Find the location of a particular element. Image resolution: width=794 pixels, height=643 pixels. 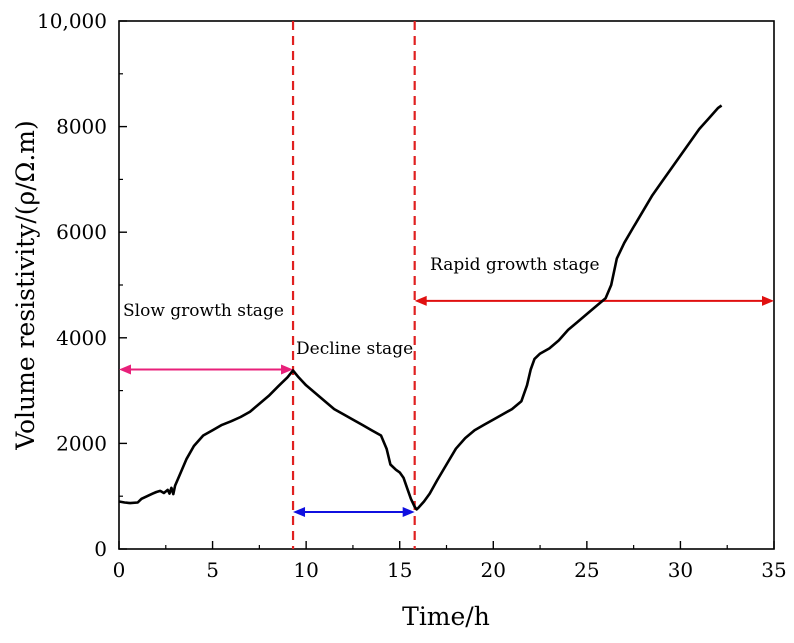

x-tick-label: 10 is located at coordinates (305, 570).